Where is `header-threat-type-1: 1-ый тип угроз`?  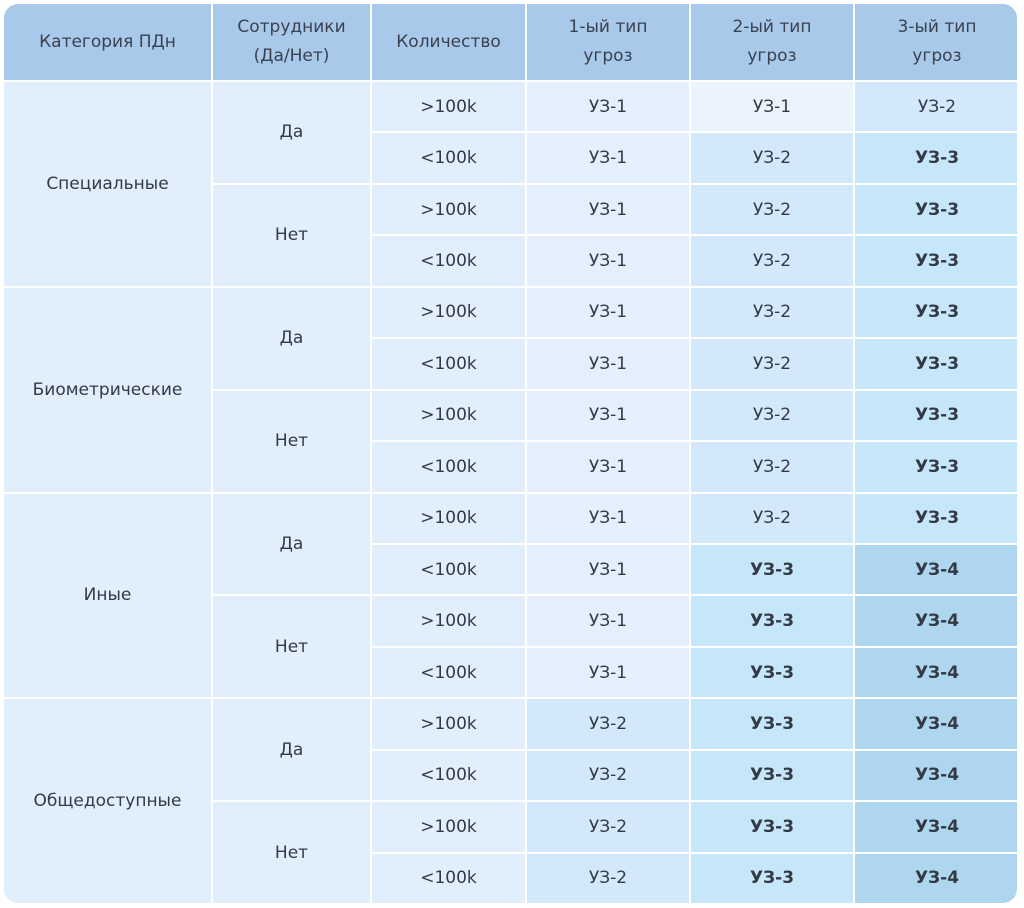 header-threat-type-1: 1-ый тип угроз is located at coordinates (608, 42).